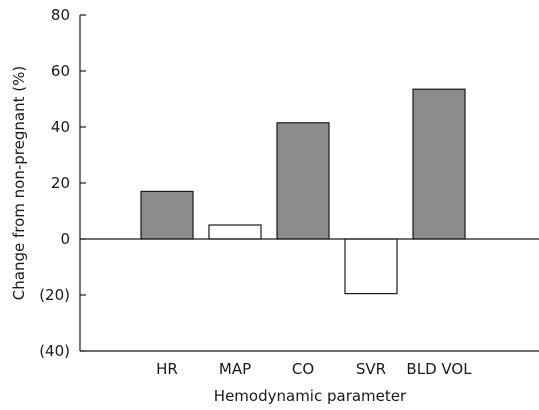 Image resolution: width=539 pixels, height=410 pixels. Describe the element at coordinates (310, 396) in the screenshot. I see `x-axis-title: Hemodynamic parameter` at that location.